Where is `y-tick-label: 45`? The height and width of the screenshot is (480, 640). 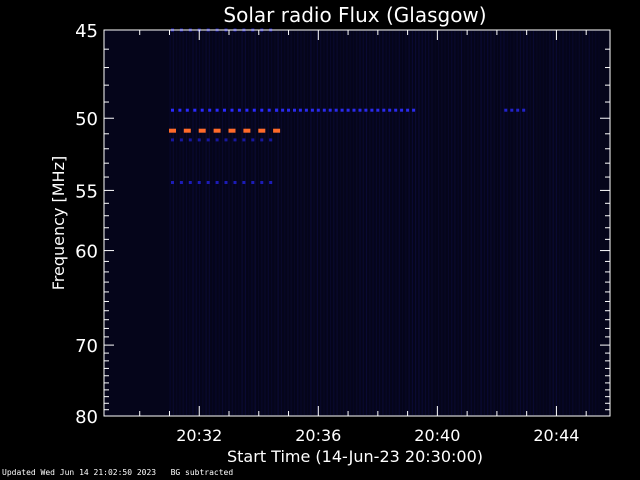
y-tick-label: 45 is located at coordinates (86, 31).